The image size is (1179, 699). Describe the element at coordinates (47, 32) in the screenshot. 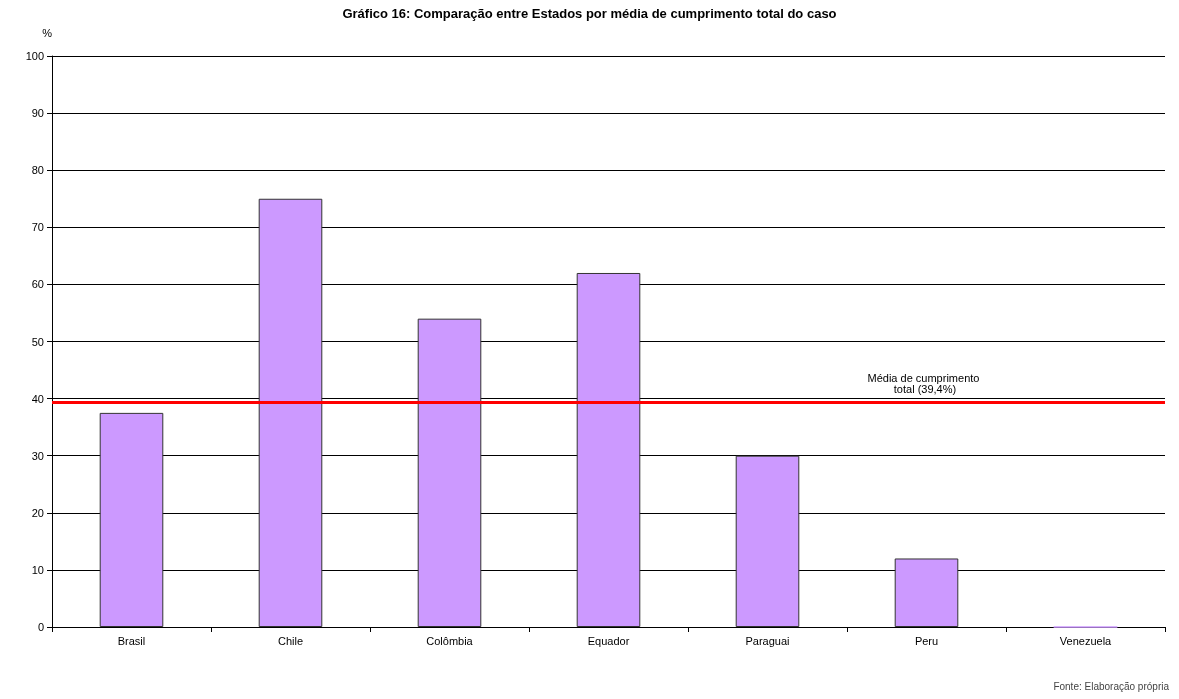

I see `y-axis-title: %` at that location.